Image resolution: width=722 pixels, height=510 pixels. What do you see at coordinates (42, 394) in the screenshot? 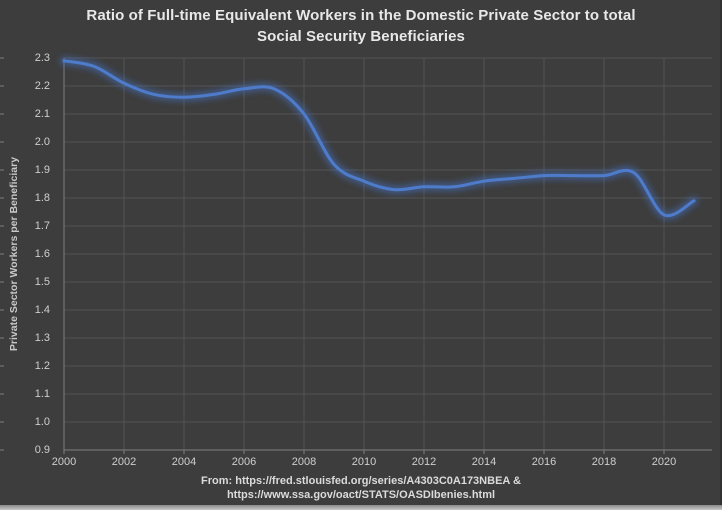
I see `y-tick-label: 1.1` at bounding box center [42, 394].